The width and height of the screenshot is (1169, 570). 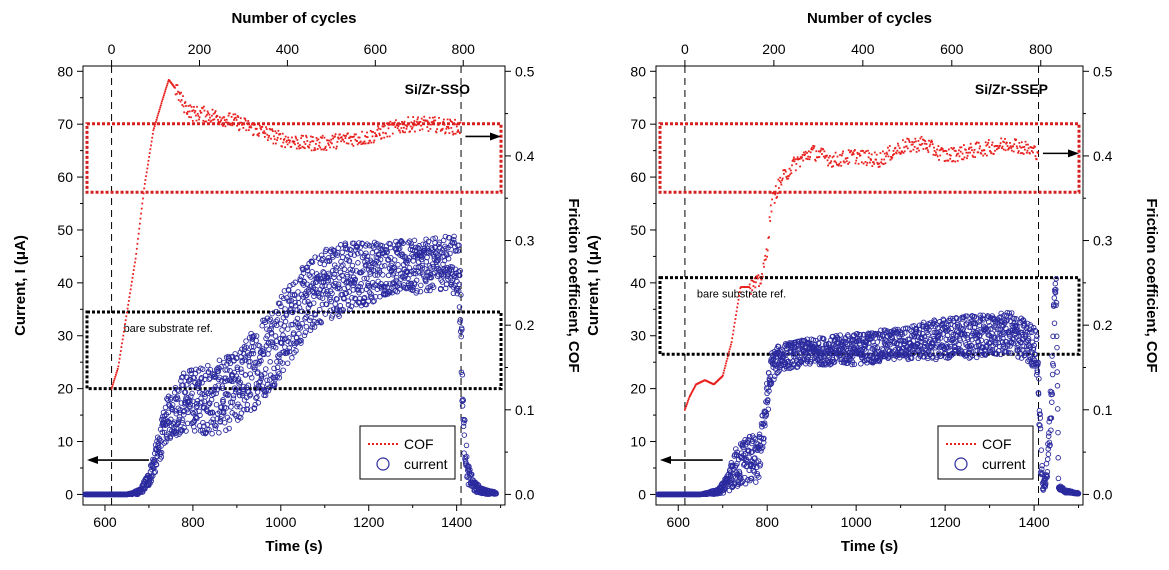 I want to click on legend-box, so click(x=985, y=452).